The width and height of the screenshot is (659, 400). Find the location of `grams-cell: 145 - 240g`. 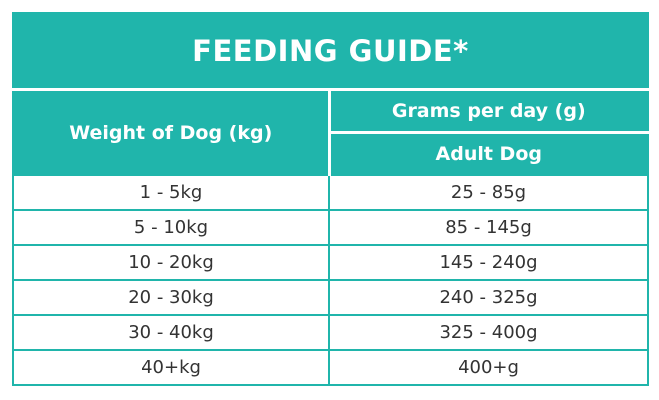

grams-cell: 145 - 240g is located at coordinates (488, 262).